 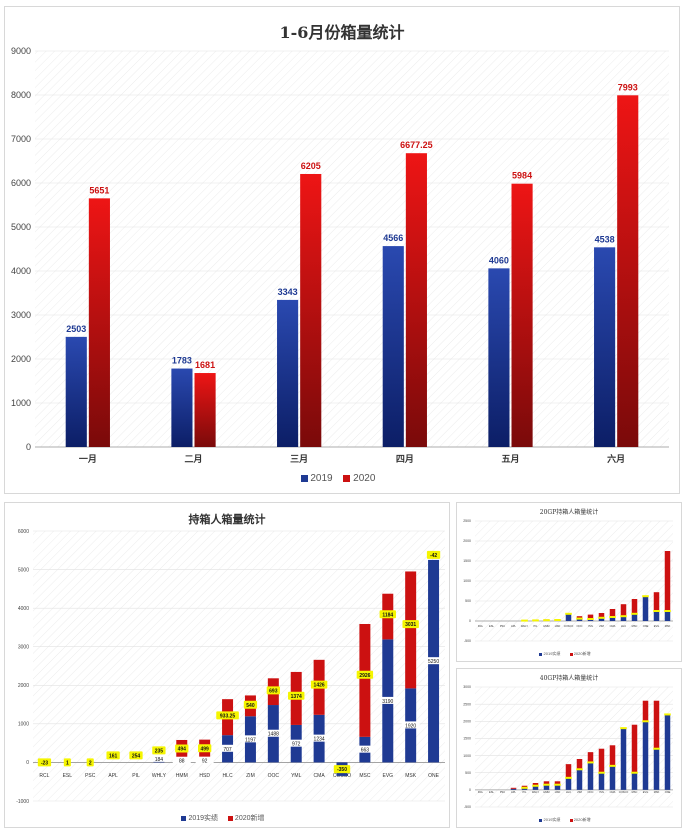 What do you see at coordinates (467, 561) in the screenshot?
I see `y-tick-label: 1500` at bounding box center [467, 561].